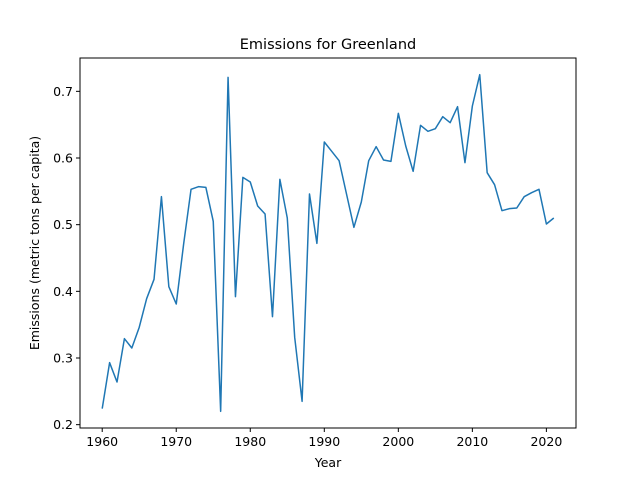 This screenshot has width=640, height=480. Describe the element at coordinates (328, 462) in the screenshot. I see `x-axis-label: Year` at that location.